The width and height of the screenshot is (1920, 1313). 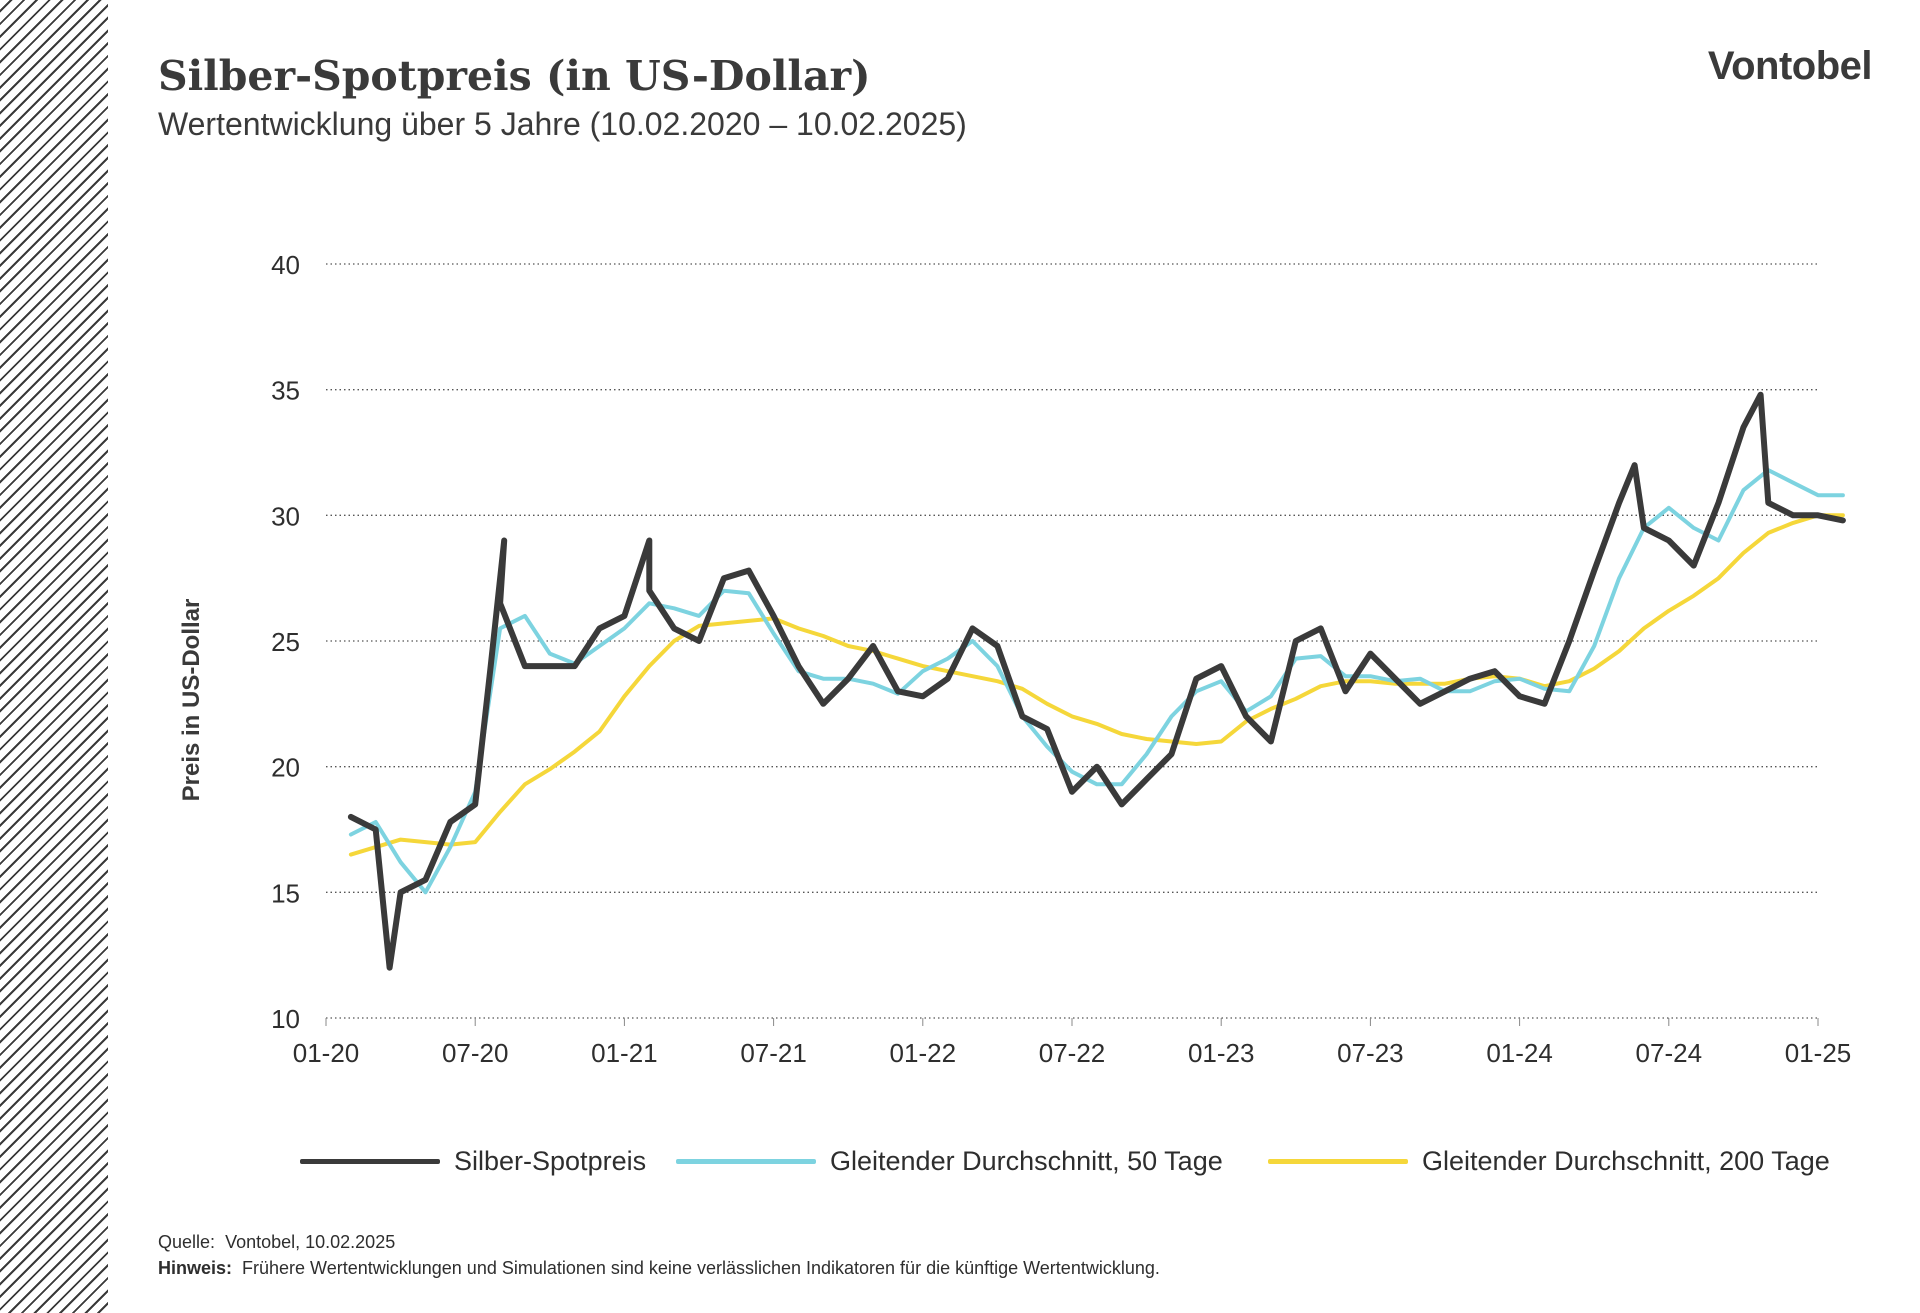 What do you see at coordinates (1072, 1053) in the screenshot?
I see `x-tick-label: 07-22` at bounding box center [1072, 1053].